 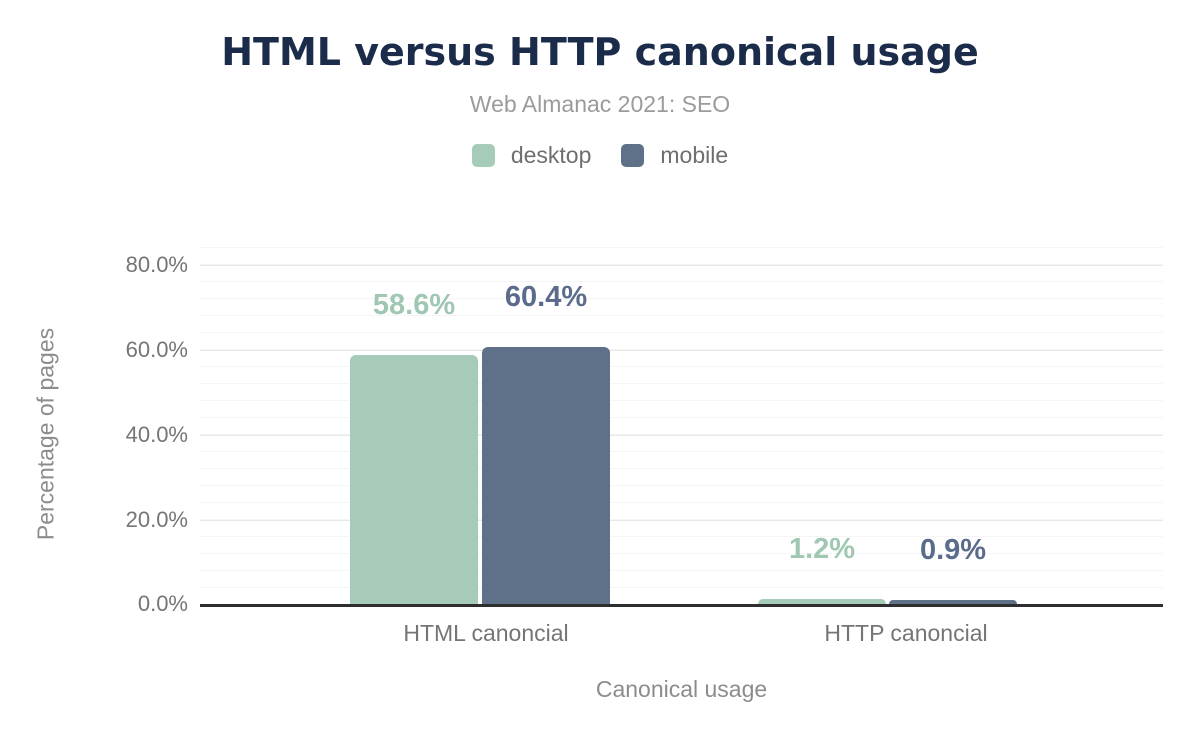 What do you see at coordinates (906, 633) in the screenshot?
I see `category-label-http-canonical: HTTP canoncial` at bounding box center [906, 633].